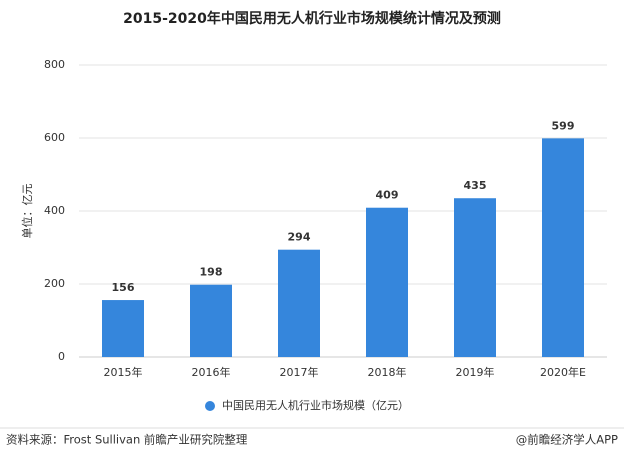 Image resolution: width=624 pixels, height=459 pixels. Describe the element at coordinates (563, 125) in the screenshot. I see `value-label: 599` at that location.